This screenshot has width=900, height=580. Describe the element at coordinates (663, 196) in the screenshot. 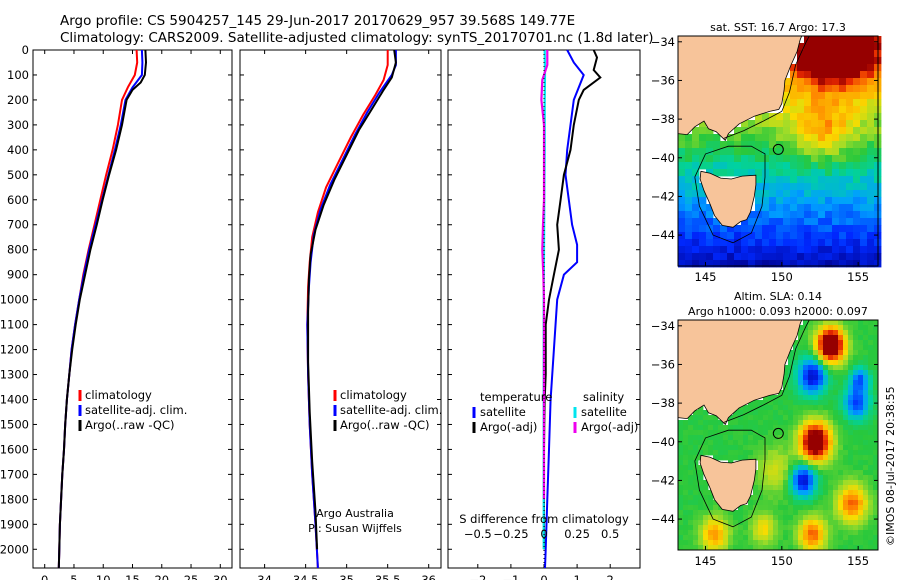

I see `sst_map-ytick-label: −42` at that location.